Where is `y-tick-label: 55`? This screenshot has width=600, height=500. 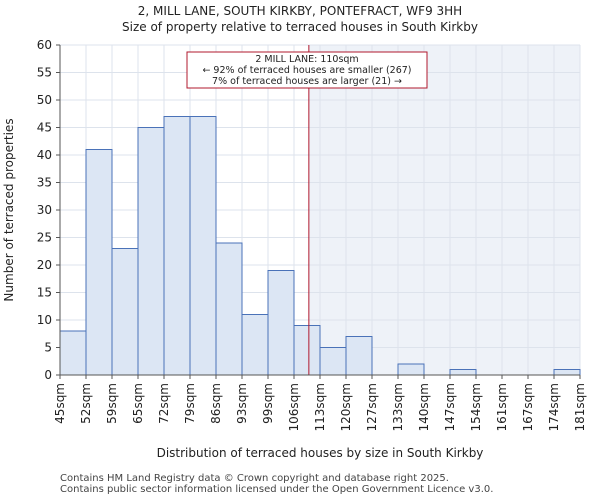 y-tick-label: 55 is located at coordinates (44, 73).